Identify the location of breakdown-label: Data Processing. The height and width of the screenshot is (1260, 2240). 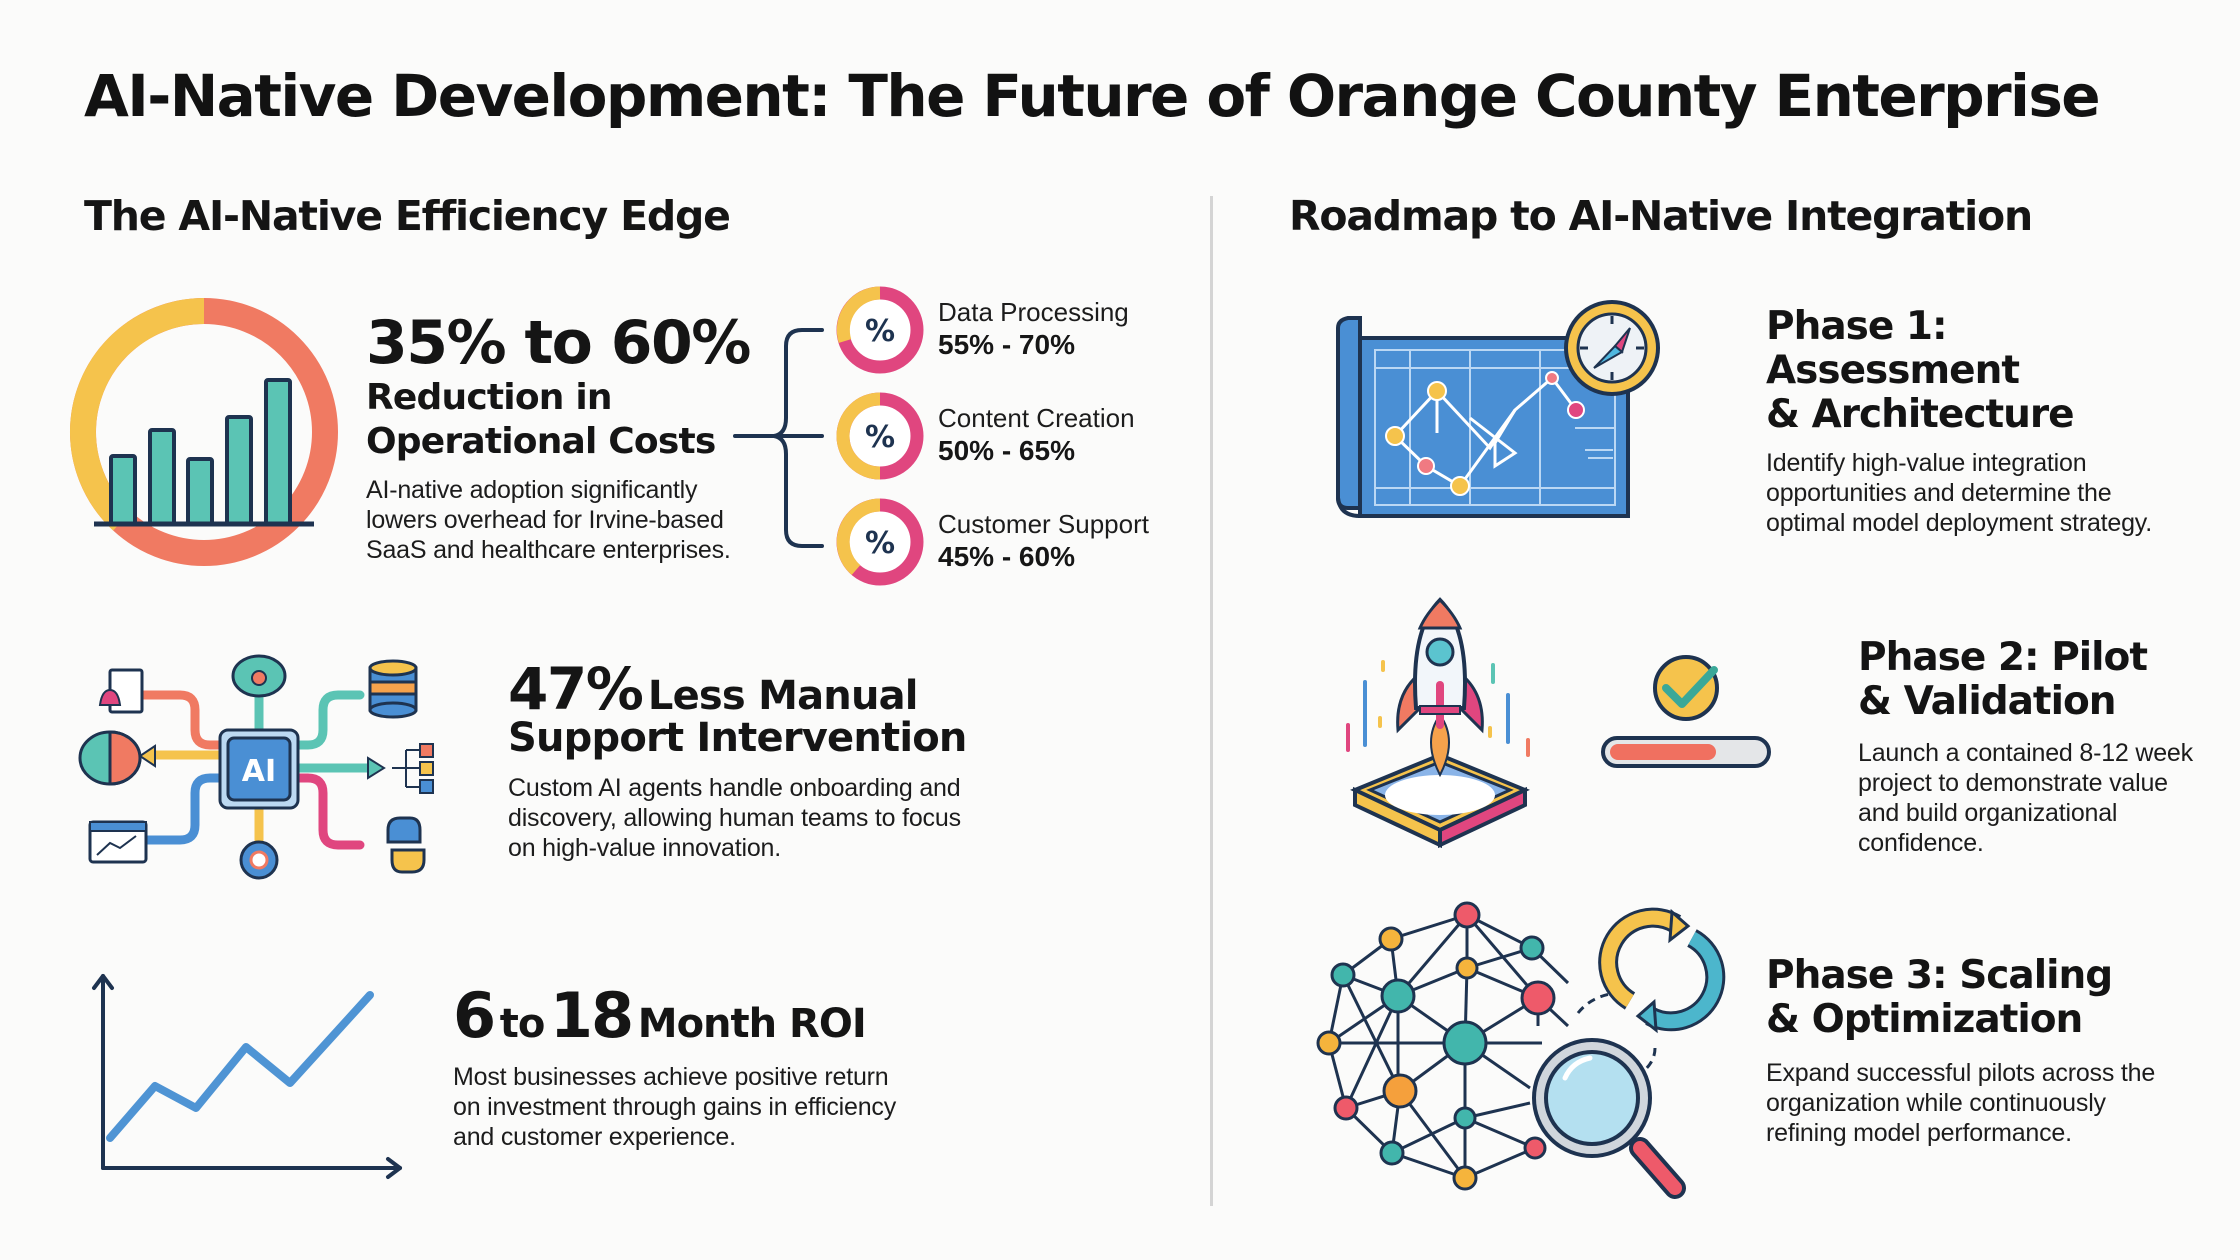
(1033, 312).